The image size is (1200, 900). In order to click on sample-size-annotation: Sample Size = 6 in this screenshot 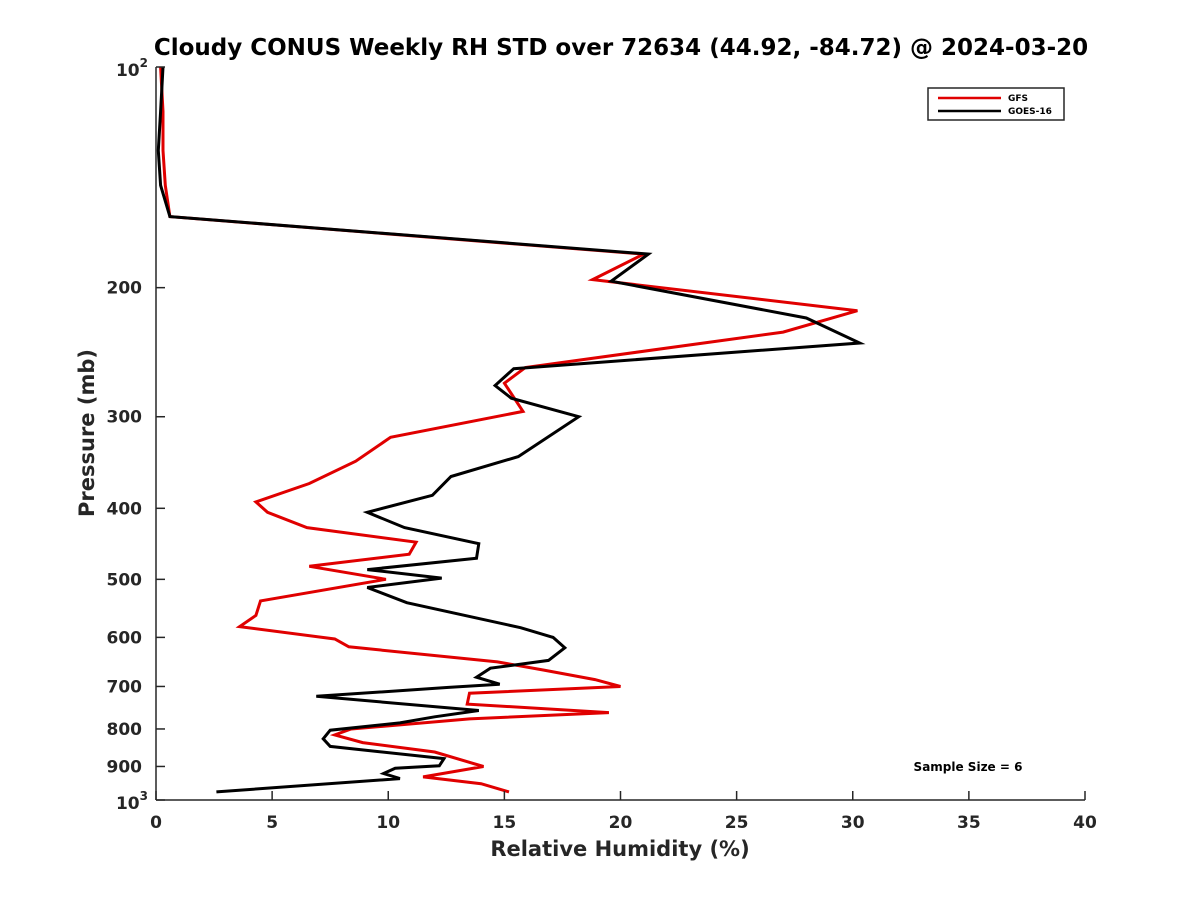, I will do `click(968, 767)`.